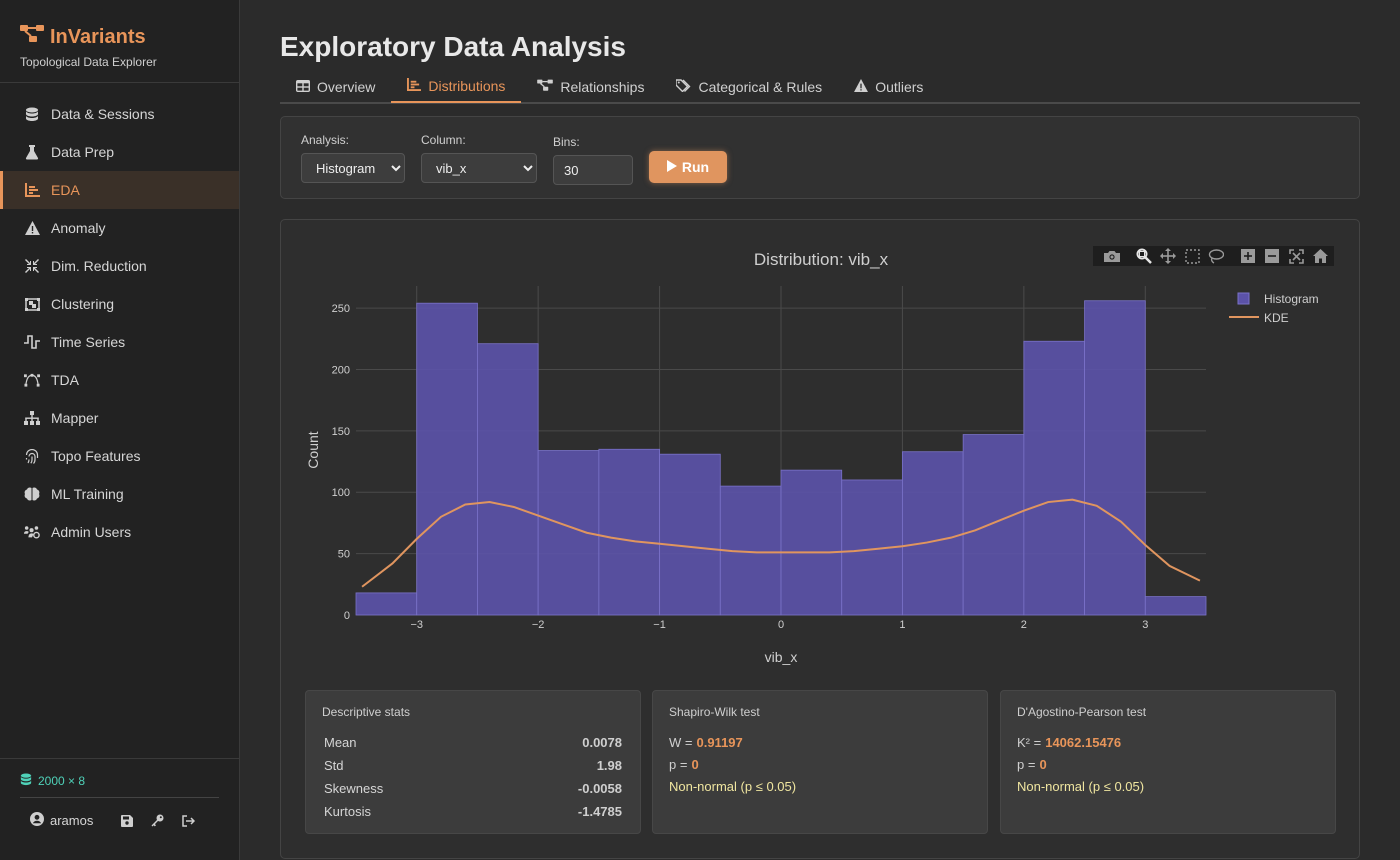 This screenshot has height=860, width=1400. Describe the element at coordinates (609, 765) in the screenshot. I see `stat-value: 1.98` at that location.